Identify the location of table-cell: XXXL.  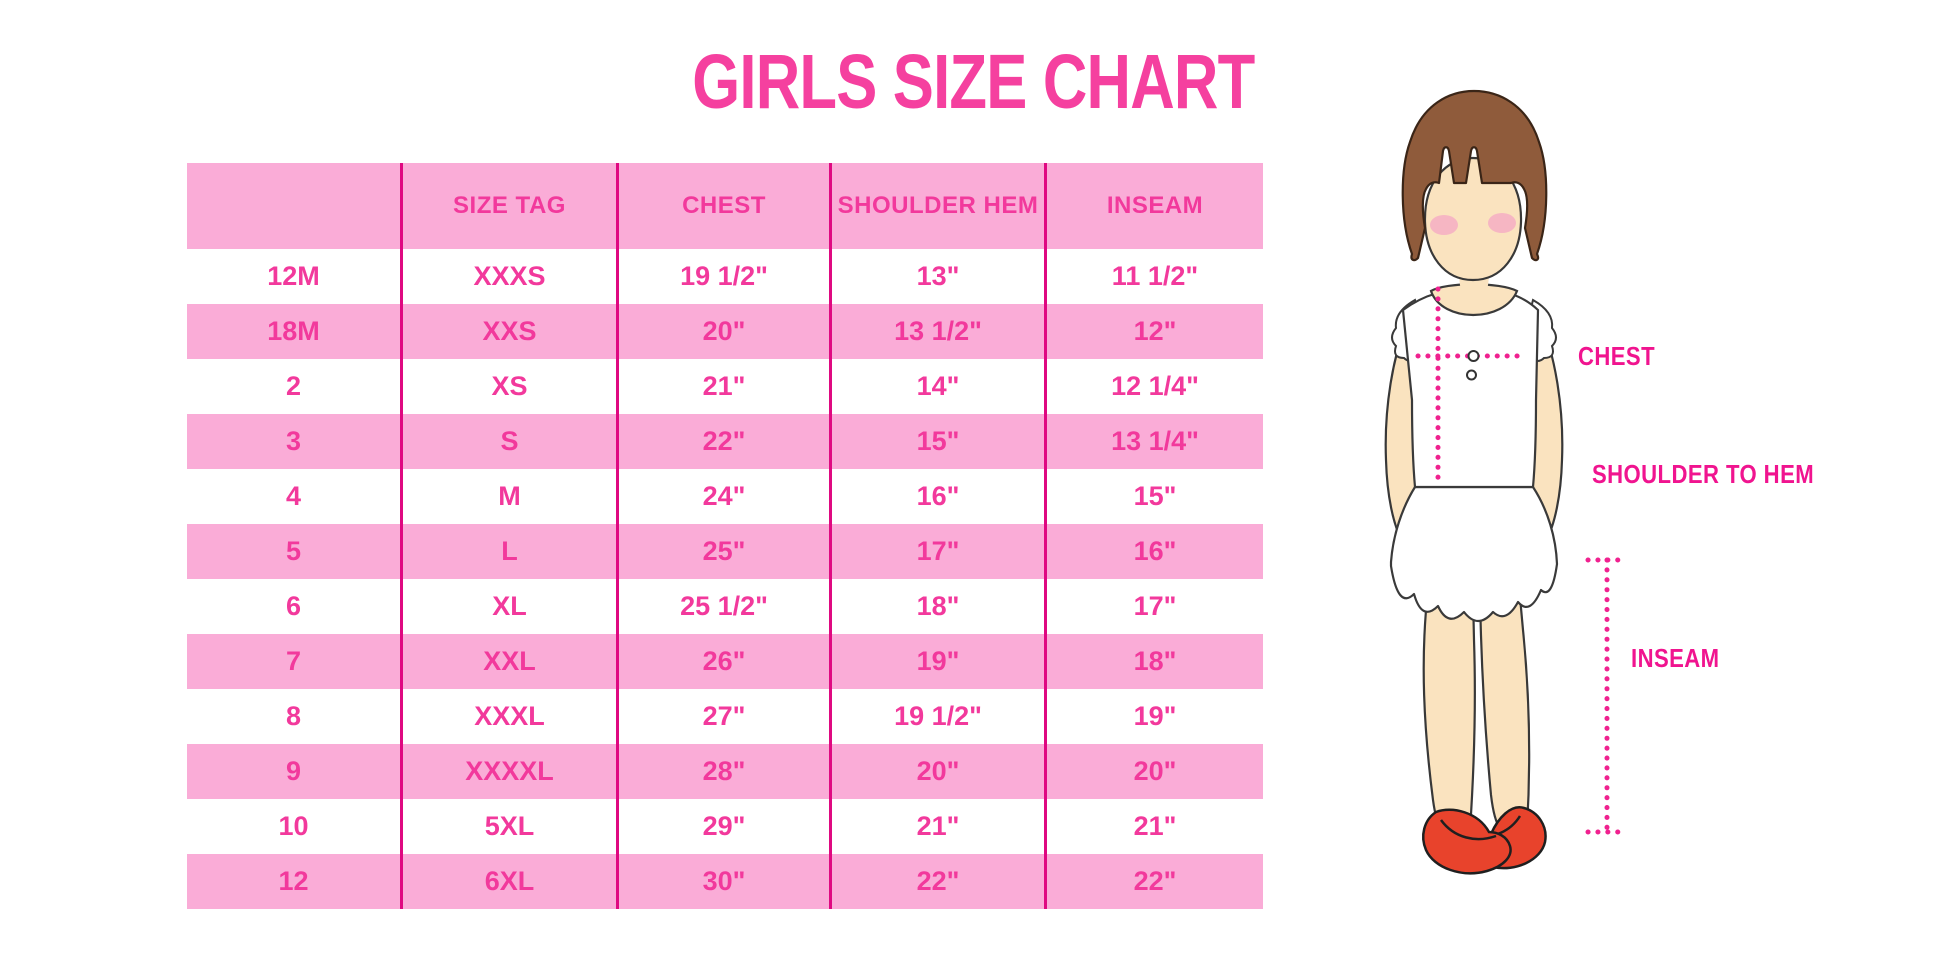
(508, 716).